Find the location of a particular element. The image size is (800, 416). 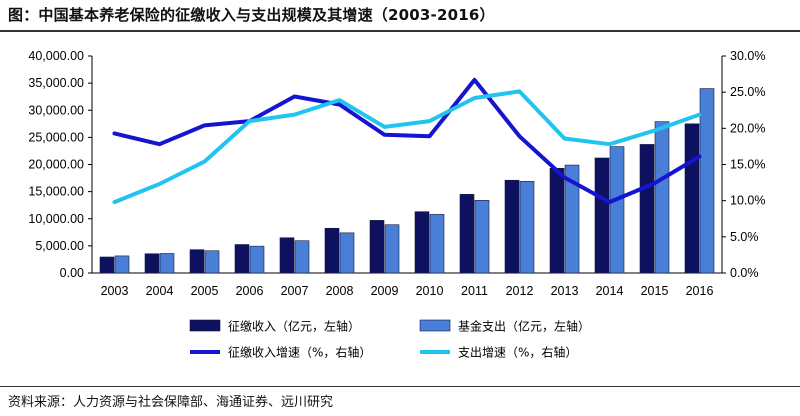

x-tick-label: 2014 is located at coordinates (610, 291).